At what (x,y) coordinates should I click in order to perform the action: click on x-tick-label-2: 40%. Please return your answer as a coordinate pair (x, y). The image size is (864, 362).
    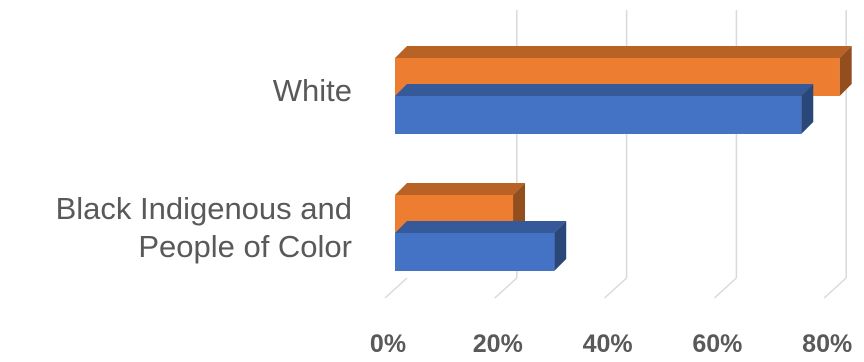
    Looking at the image, I should click on (608, 344).